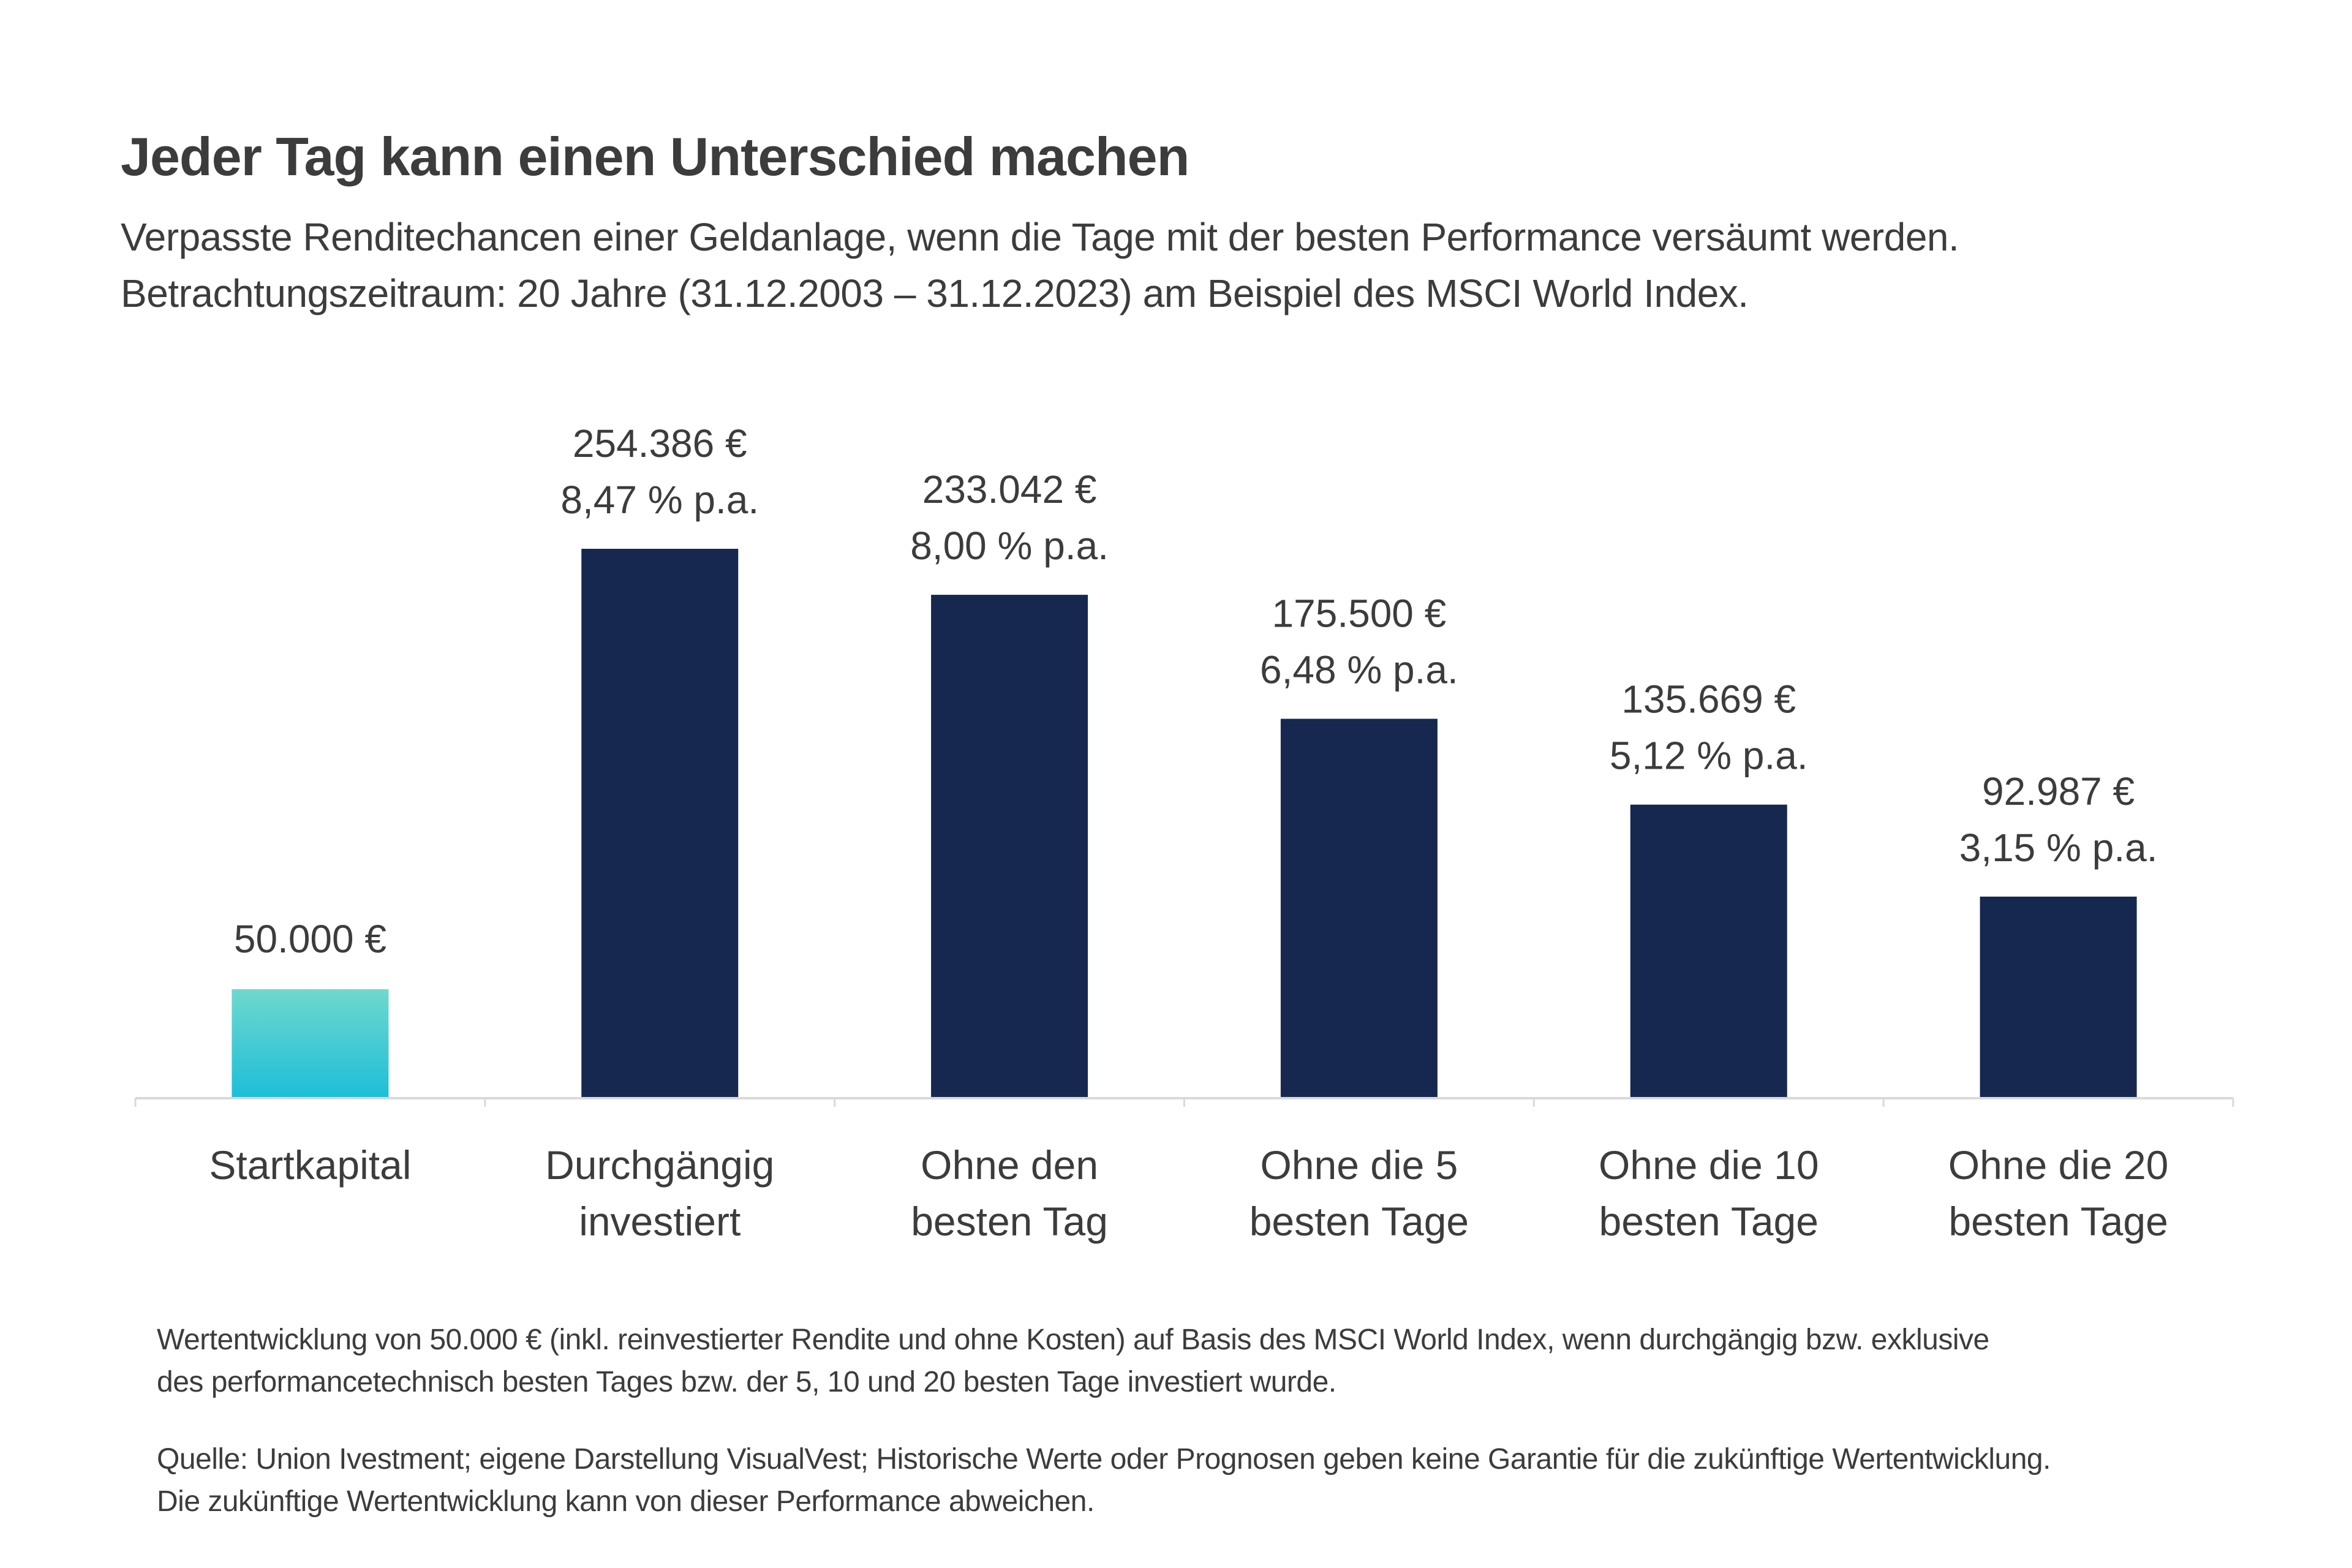 This screenshot has width=2352, height=1568. I want to click on category-label: Ohne die 5, so click(1359, 1165).